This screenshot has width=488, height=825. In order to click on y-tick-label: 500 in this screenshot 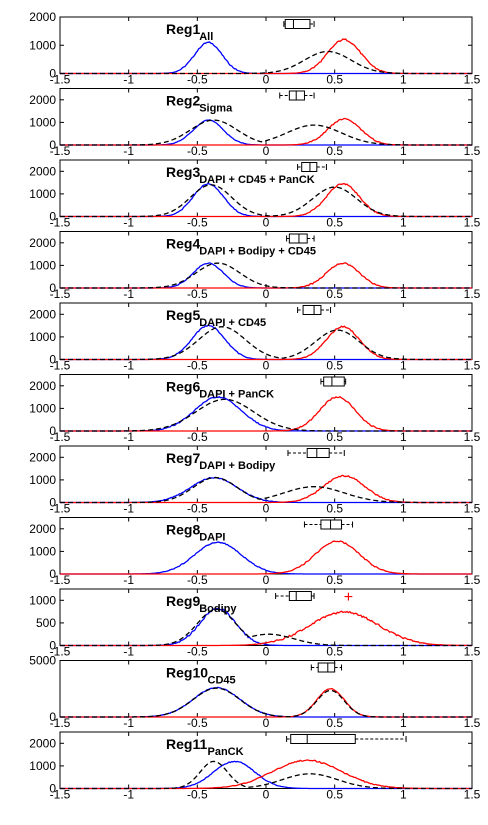, I will do `click(46, 623)`.